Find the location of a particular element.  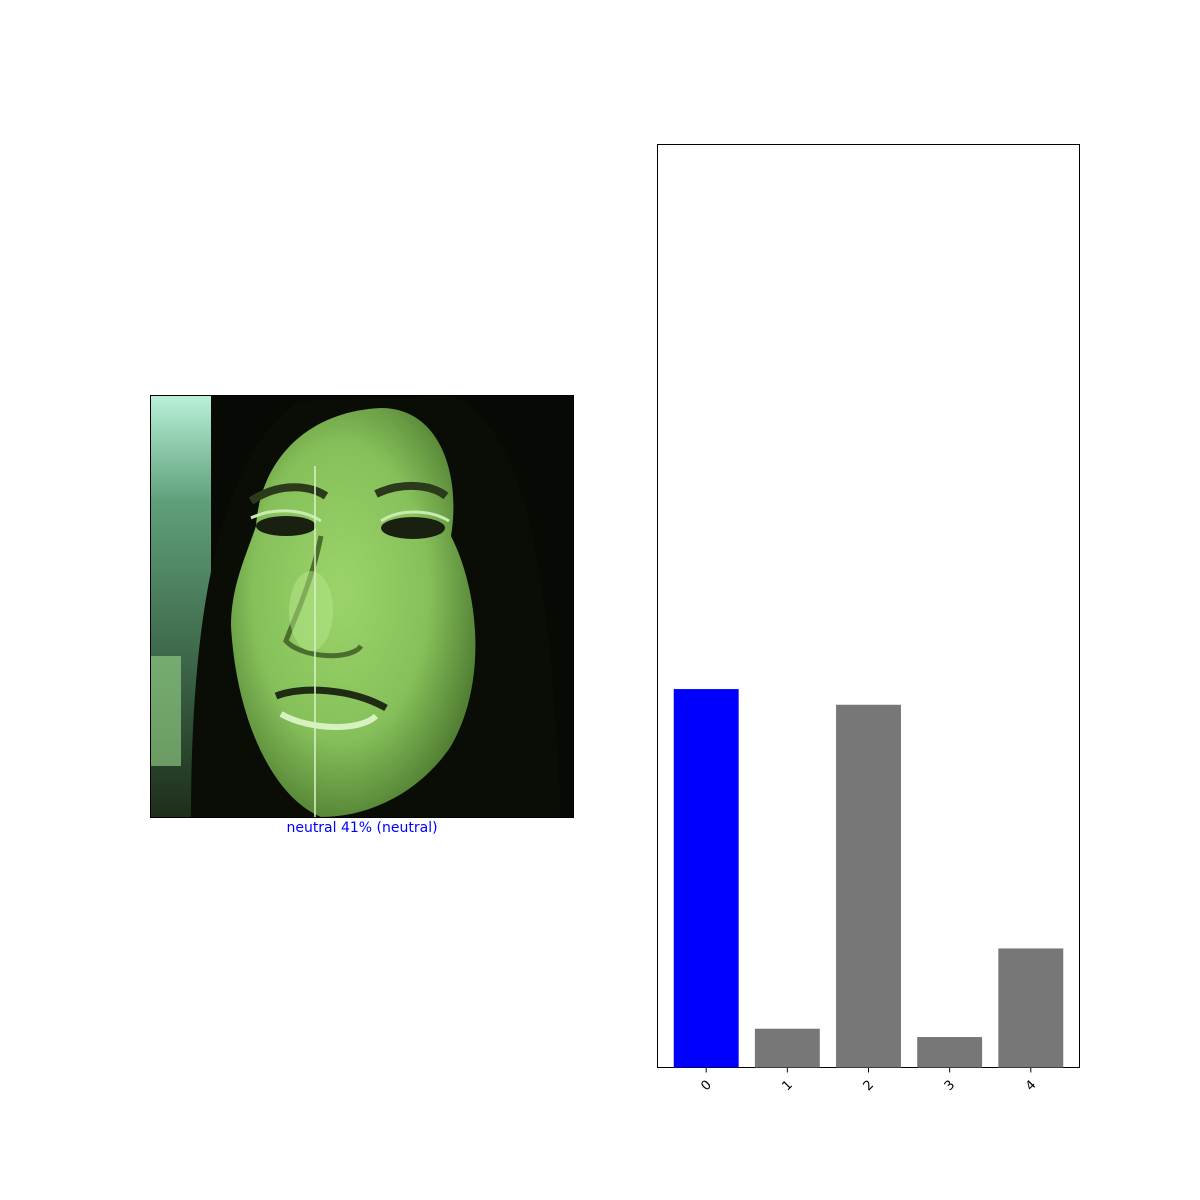

chart-bars is located at coordinates (868, 878).